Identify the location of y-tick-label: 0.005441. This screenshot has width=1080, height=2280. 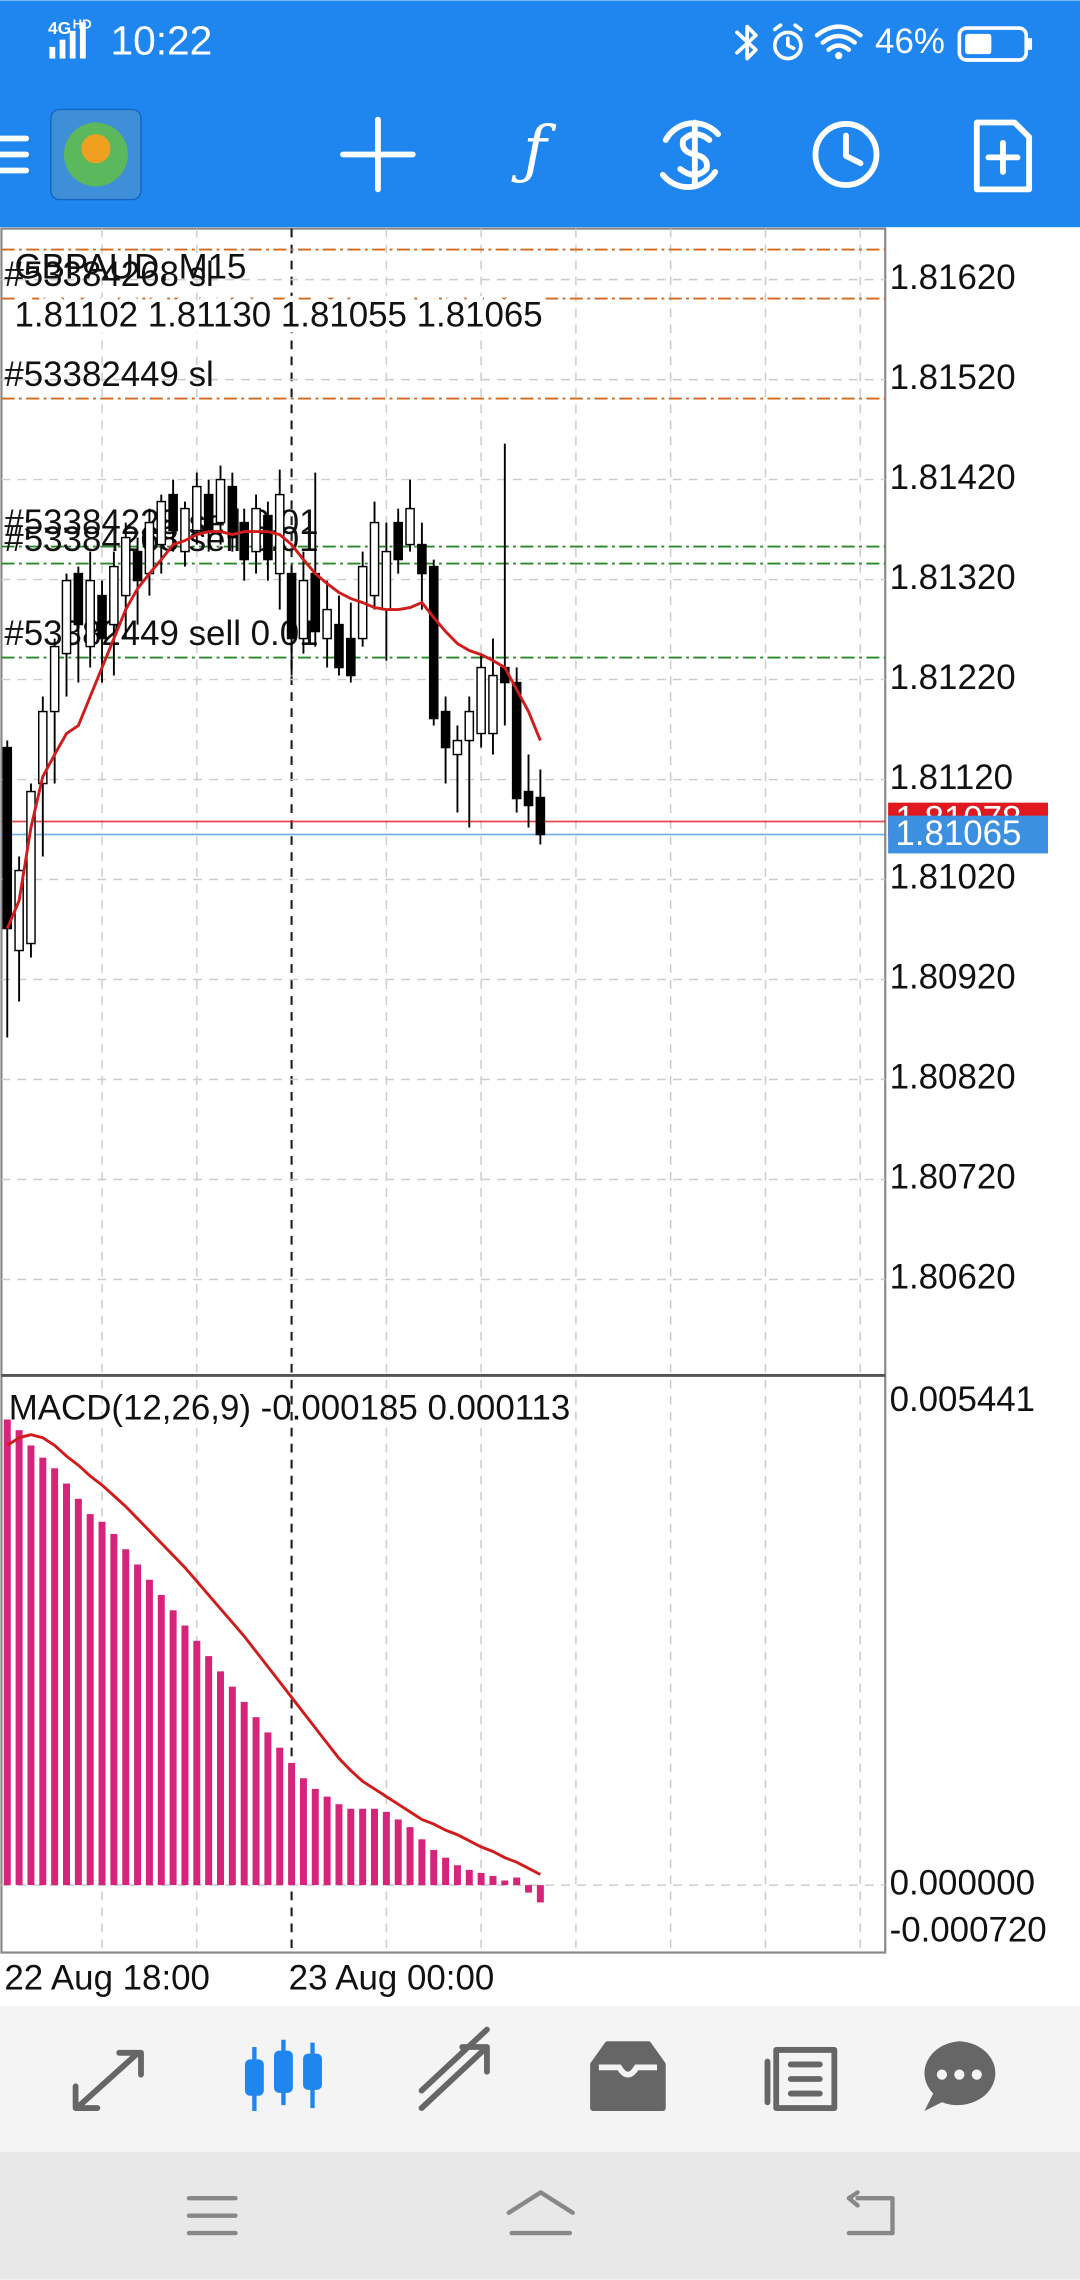
(962, 1399).